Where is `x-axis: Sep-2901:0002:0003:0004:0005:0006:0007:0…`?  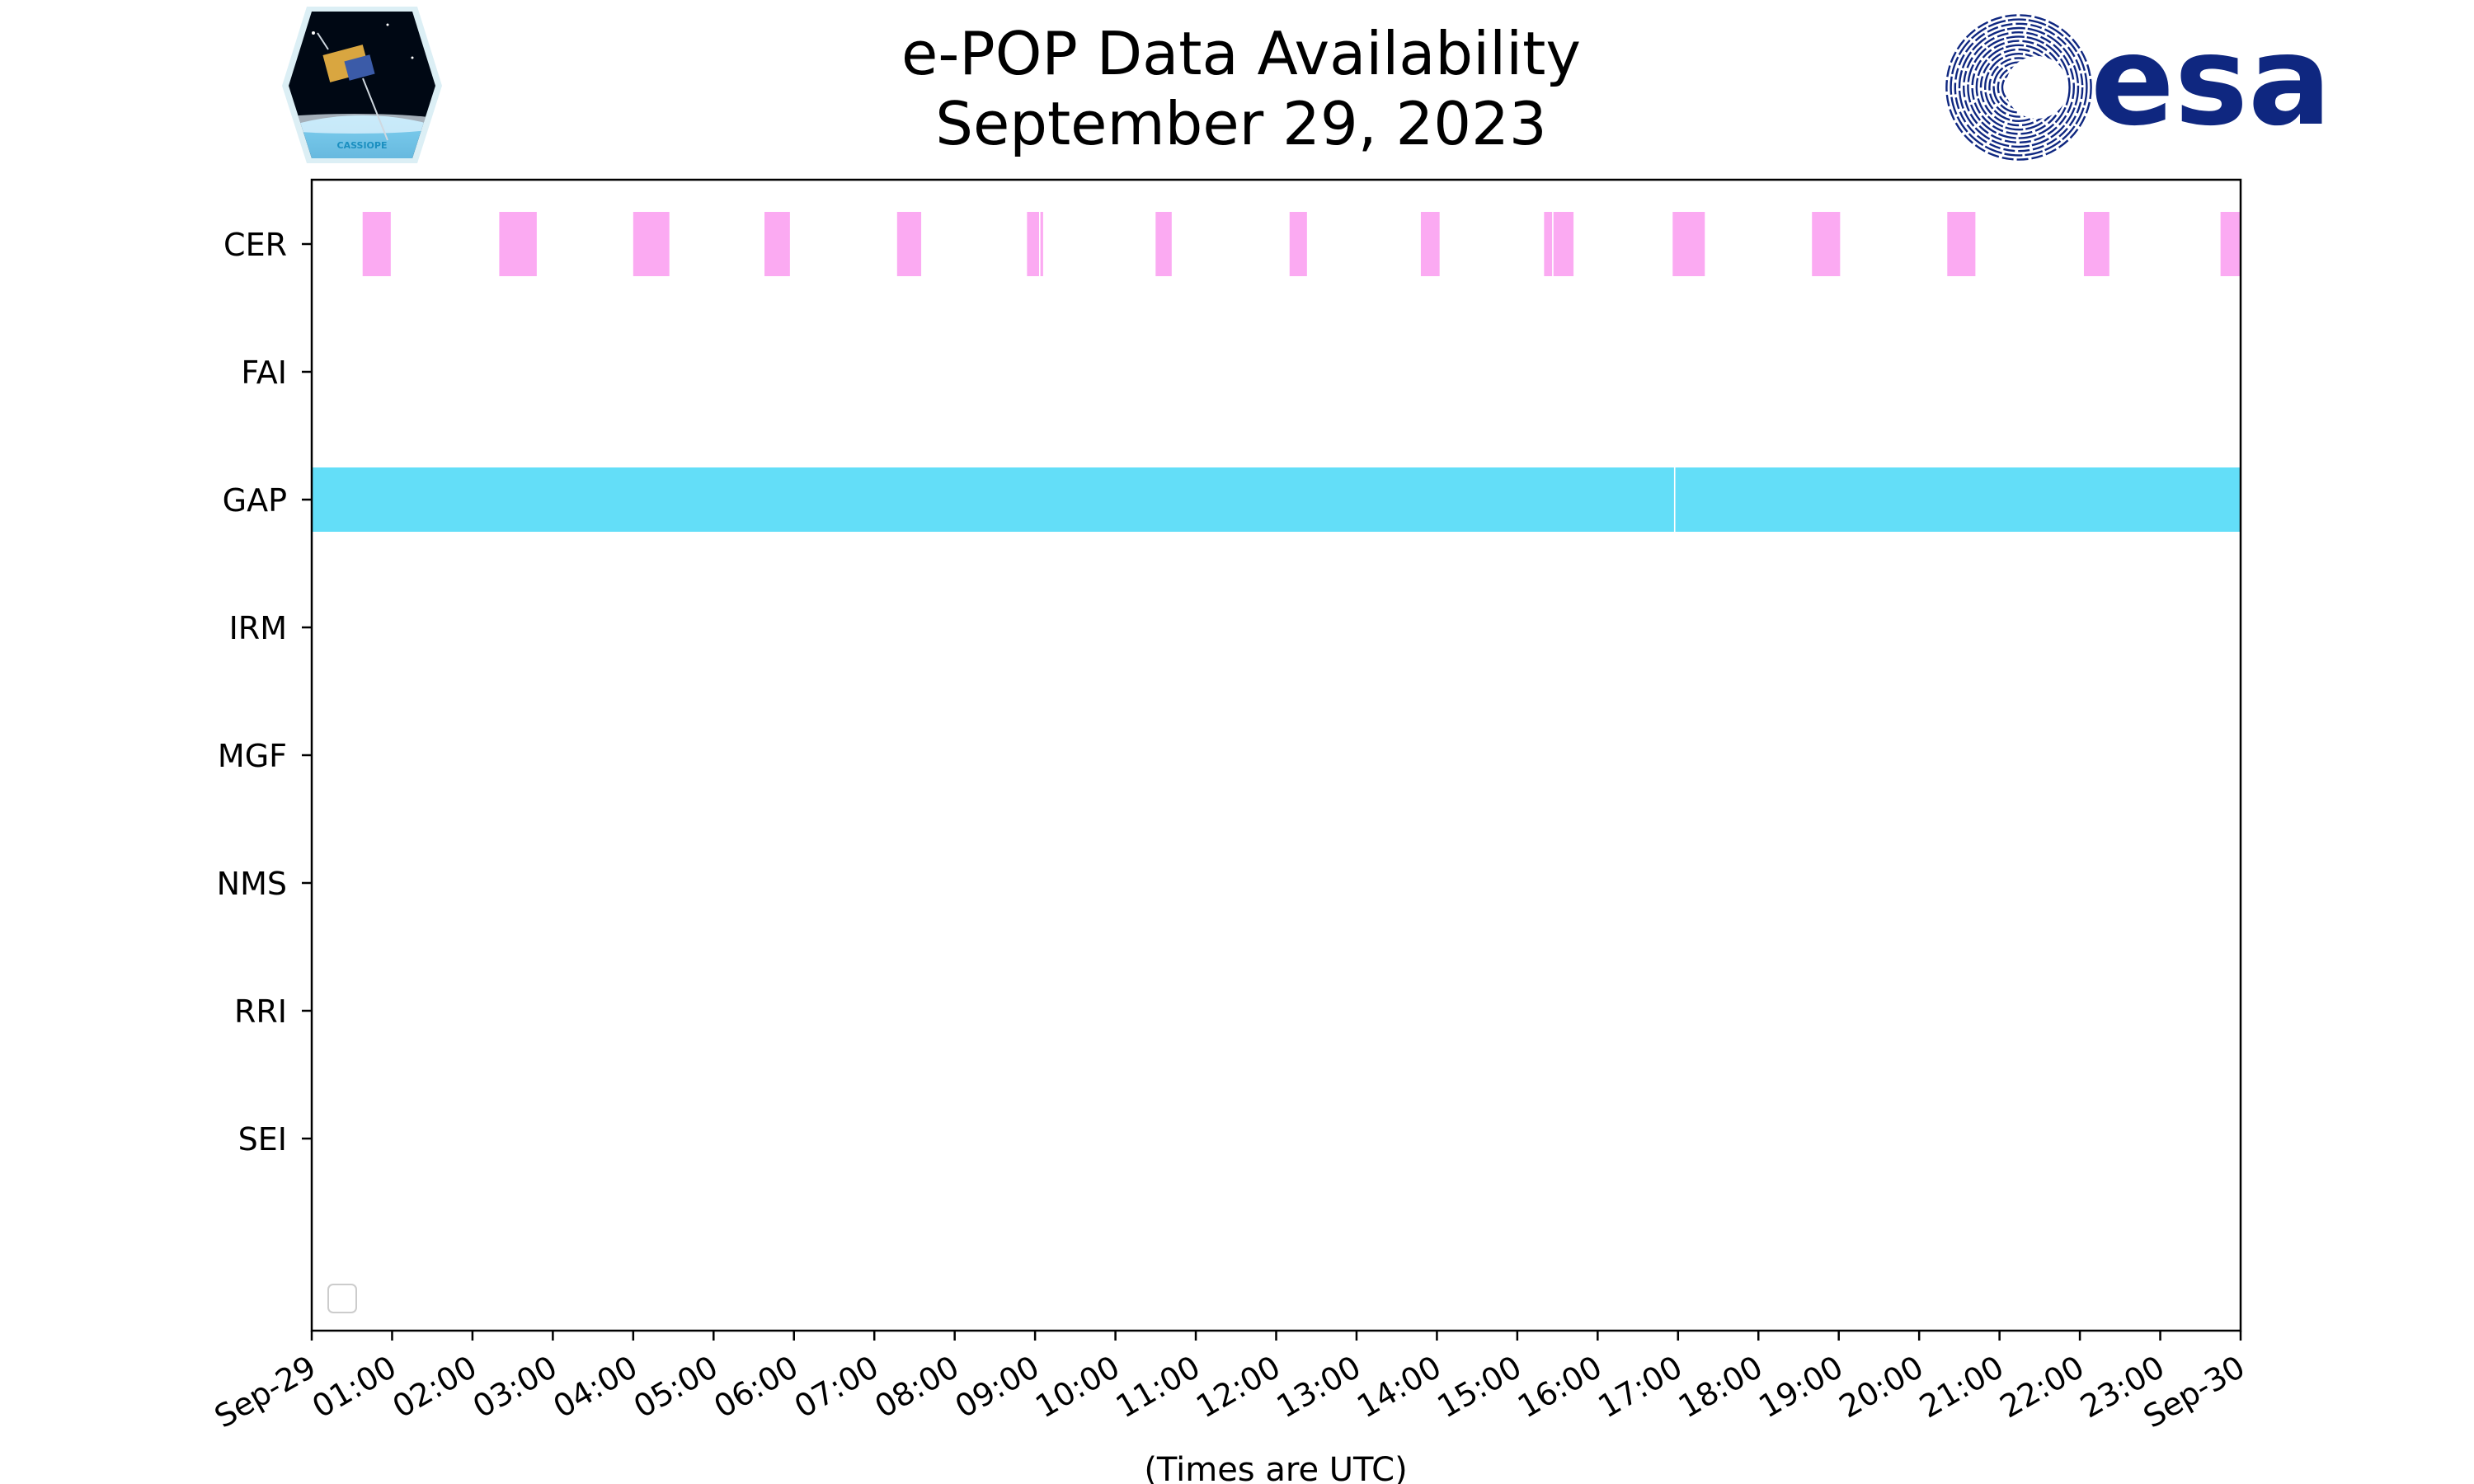
x-axis: Sep-2901:0002:0003:0004:0005:0006:0007:0… is located at coordinates (1230, 1383).